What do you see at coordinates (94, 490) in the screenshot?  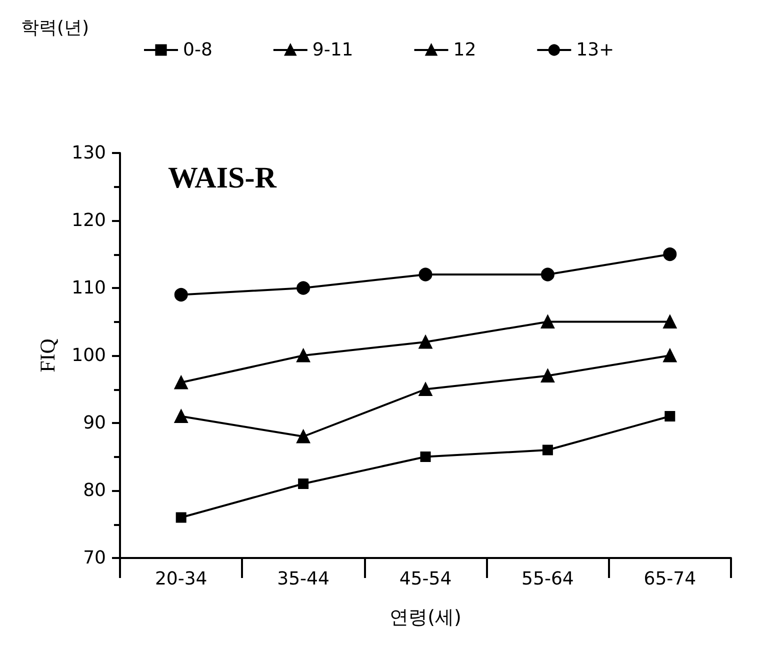 I see `y-tick-label: 80` at bounding box center [94, 490].